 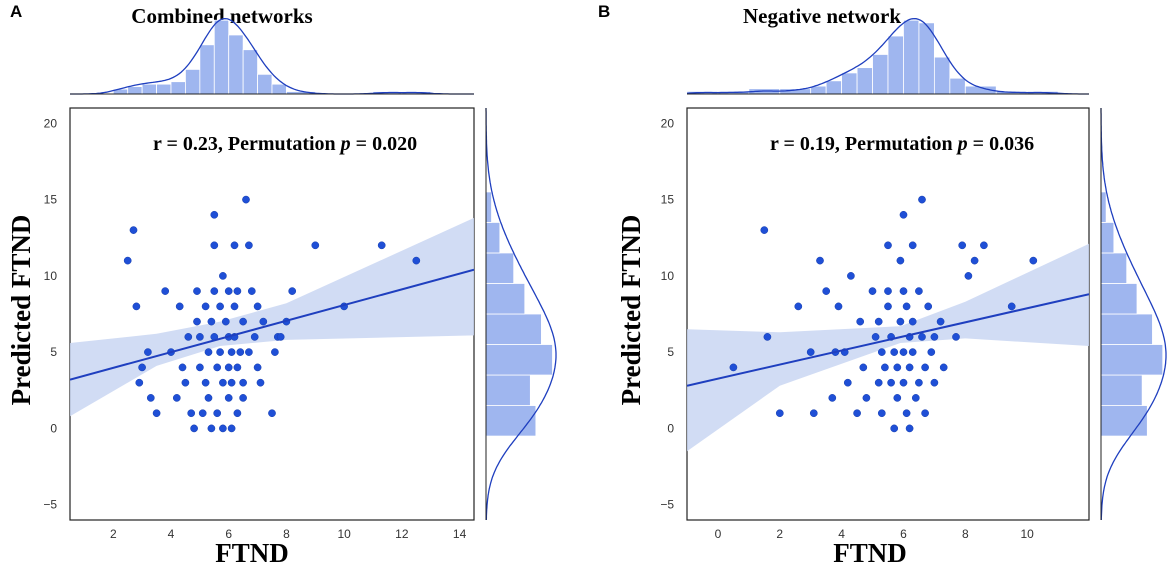 I want to click on top-kde-curve, so click(x=887, y=56).